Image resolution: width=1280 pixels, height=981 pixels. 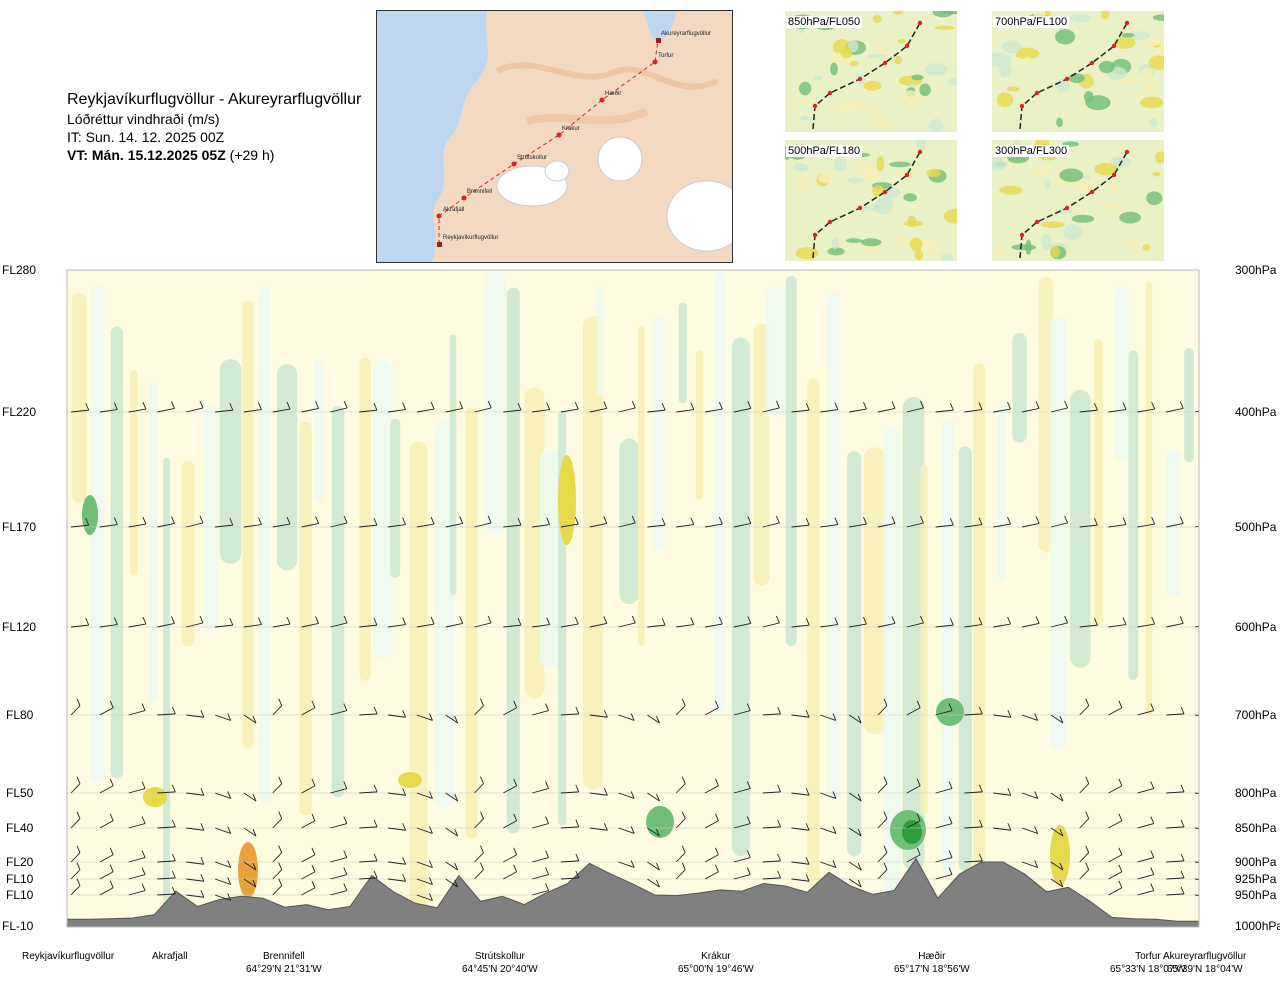 What do you see at coordinates (871, 71) in the screenshot?
I see `thumbnail-850: 850hPa/FL050` at bounding box center [871, 71].